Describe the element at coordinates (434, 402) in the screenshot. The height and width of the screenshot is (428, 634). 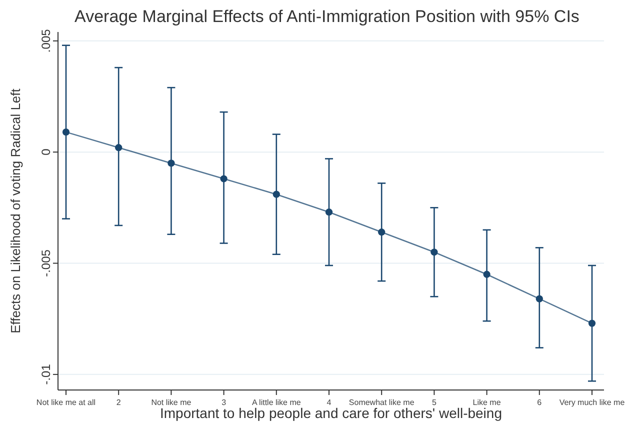
I see `x-tick-label: 5` at that location.